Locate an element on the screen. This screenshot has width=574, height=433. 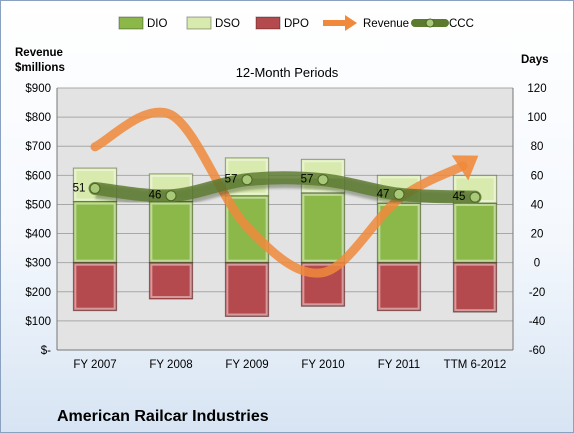
legend-item-revenue: Revenue is located at coordinates (366, 23).